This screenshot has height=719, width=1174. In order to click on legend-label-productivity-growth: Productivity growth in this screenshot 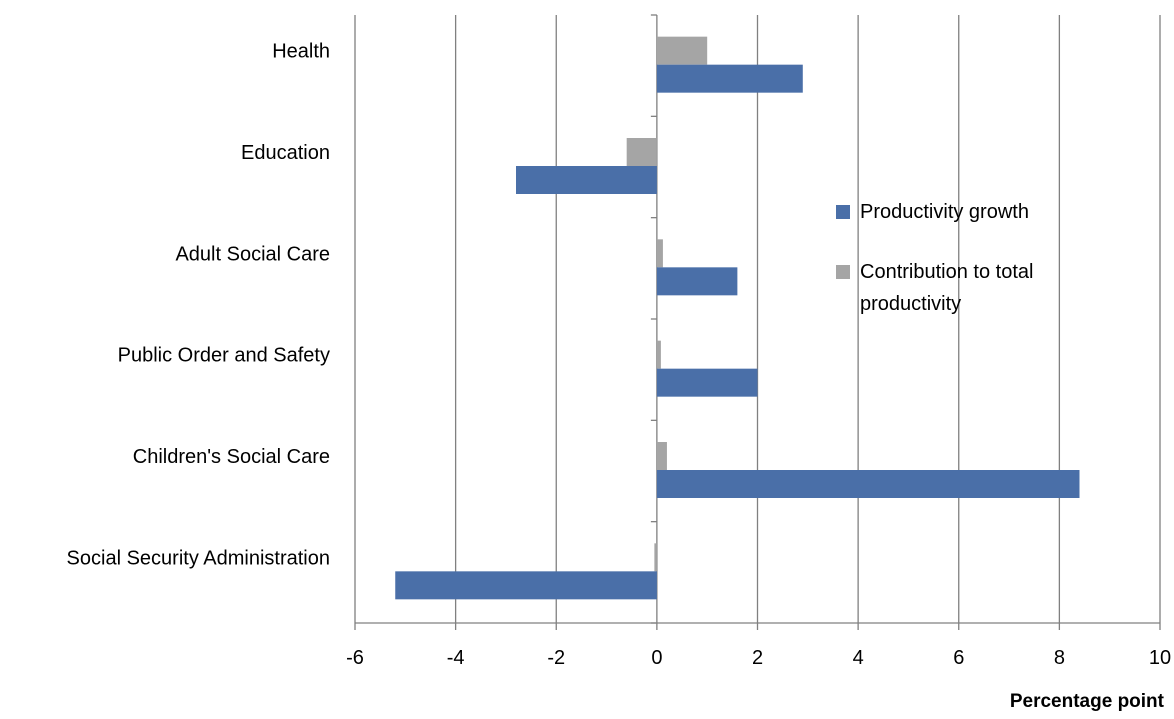, I will do `click(944, 212)`.